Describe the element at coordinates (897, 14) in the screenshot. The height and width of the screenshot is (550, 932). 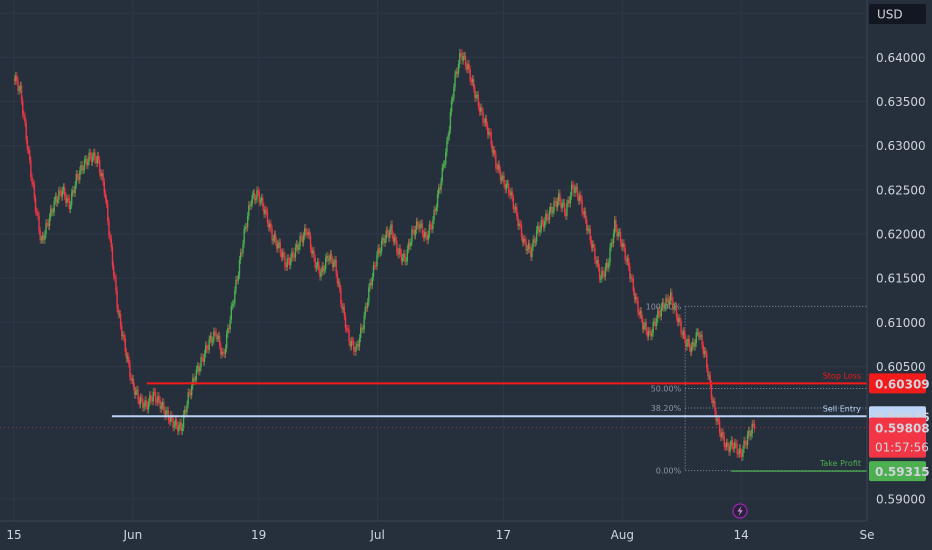
I see `currency-badge` at that location.